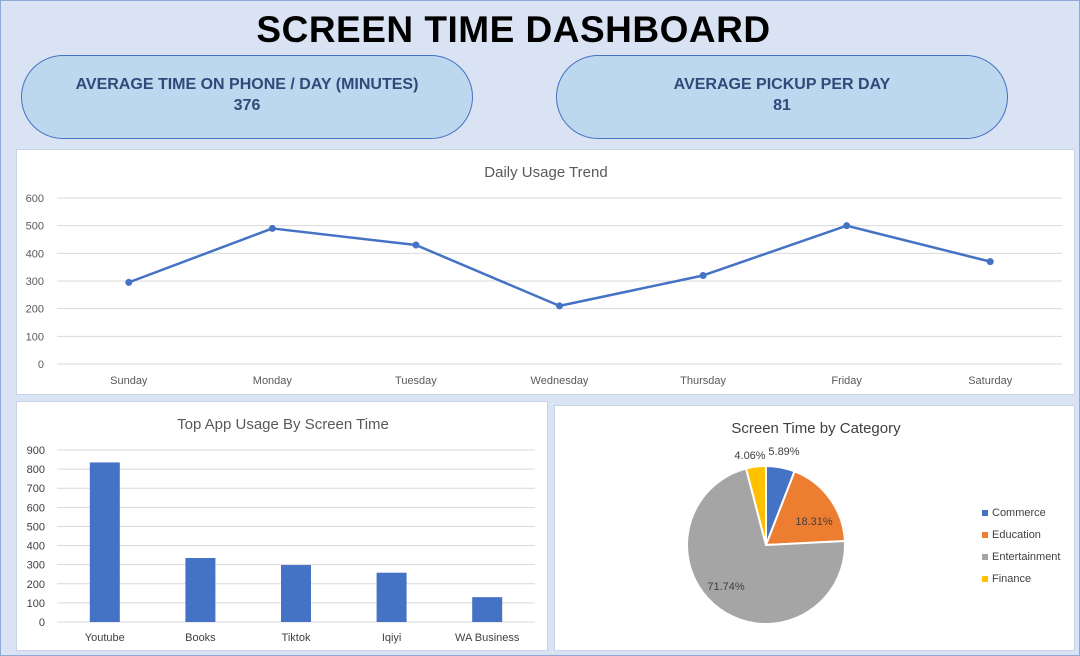 The height and width of the screenshot is (656, 1080). Describe the element at coordinates (749, 456) in the screenshot. I see `pie-data-label: 4.06%` at that location.